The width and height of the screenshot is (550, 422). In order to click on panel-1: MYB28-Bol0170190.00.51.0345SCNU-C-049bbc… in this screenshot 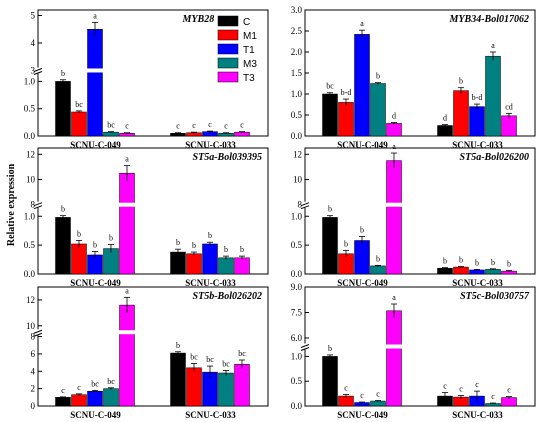, I will do `click(146, 79)`.